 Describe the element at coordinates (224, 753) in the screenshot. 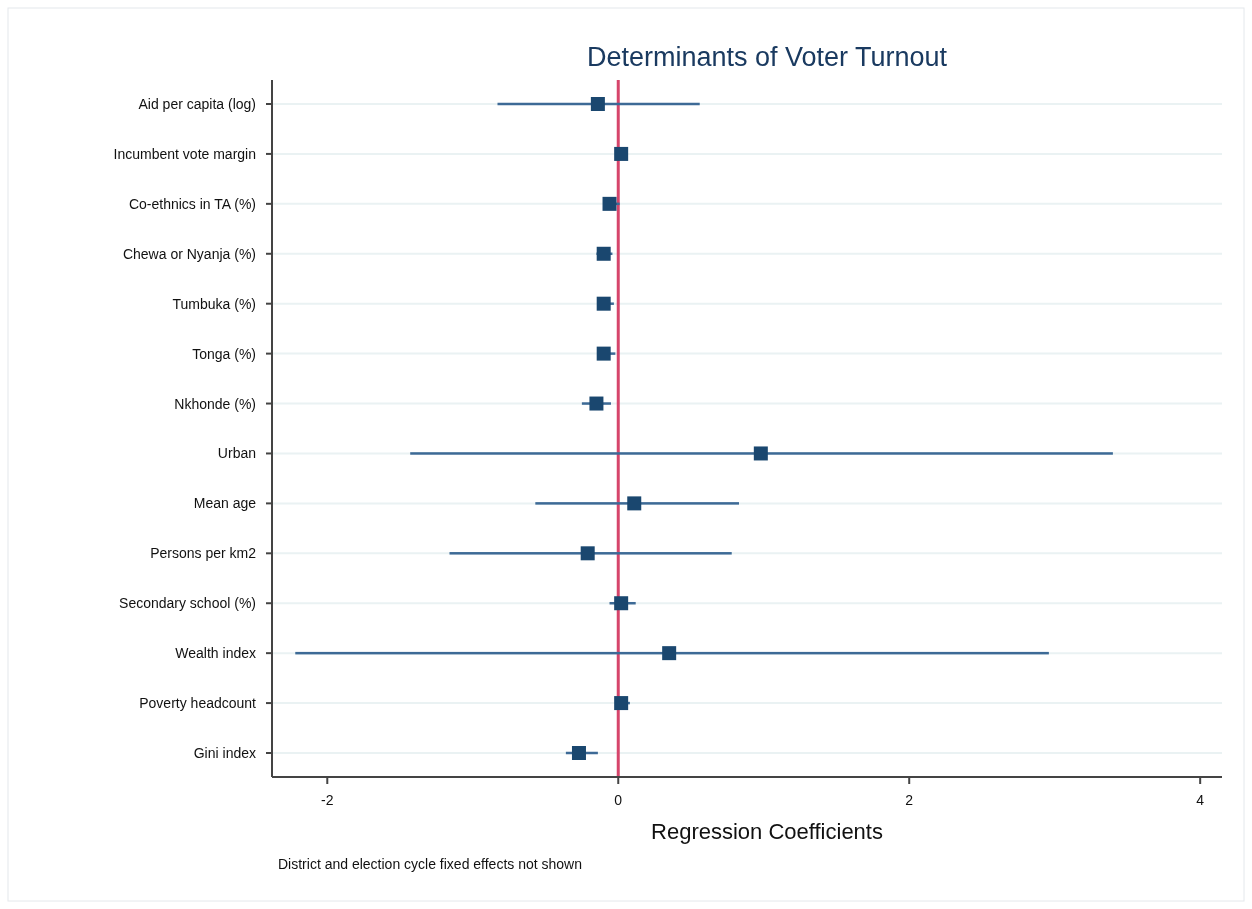

I see `y-tick-label: Gini index` at that location.